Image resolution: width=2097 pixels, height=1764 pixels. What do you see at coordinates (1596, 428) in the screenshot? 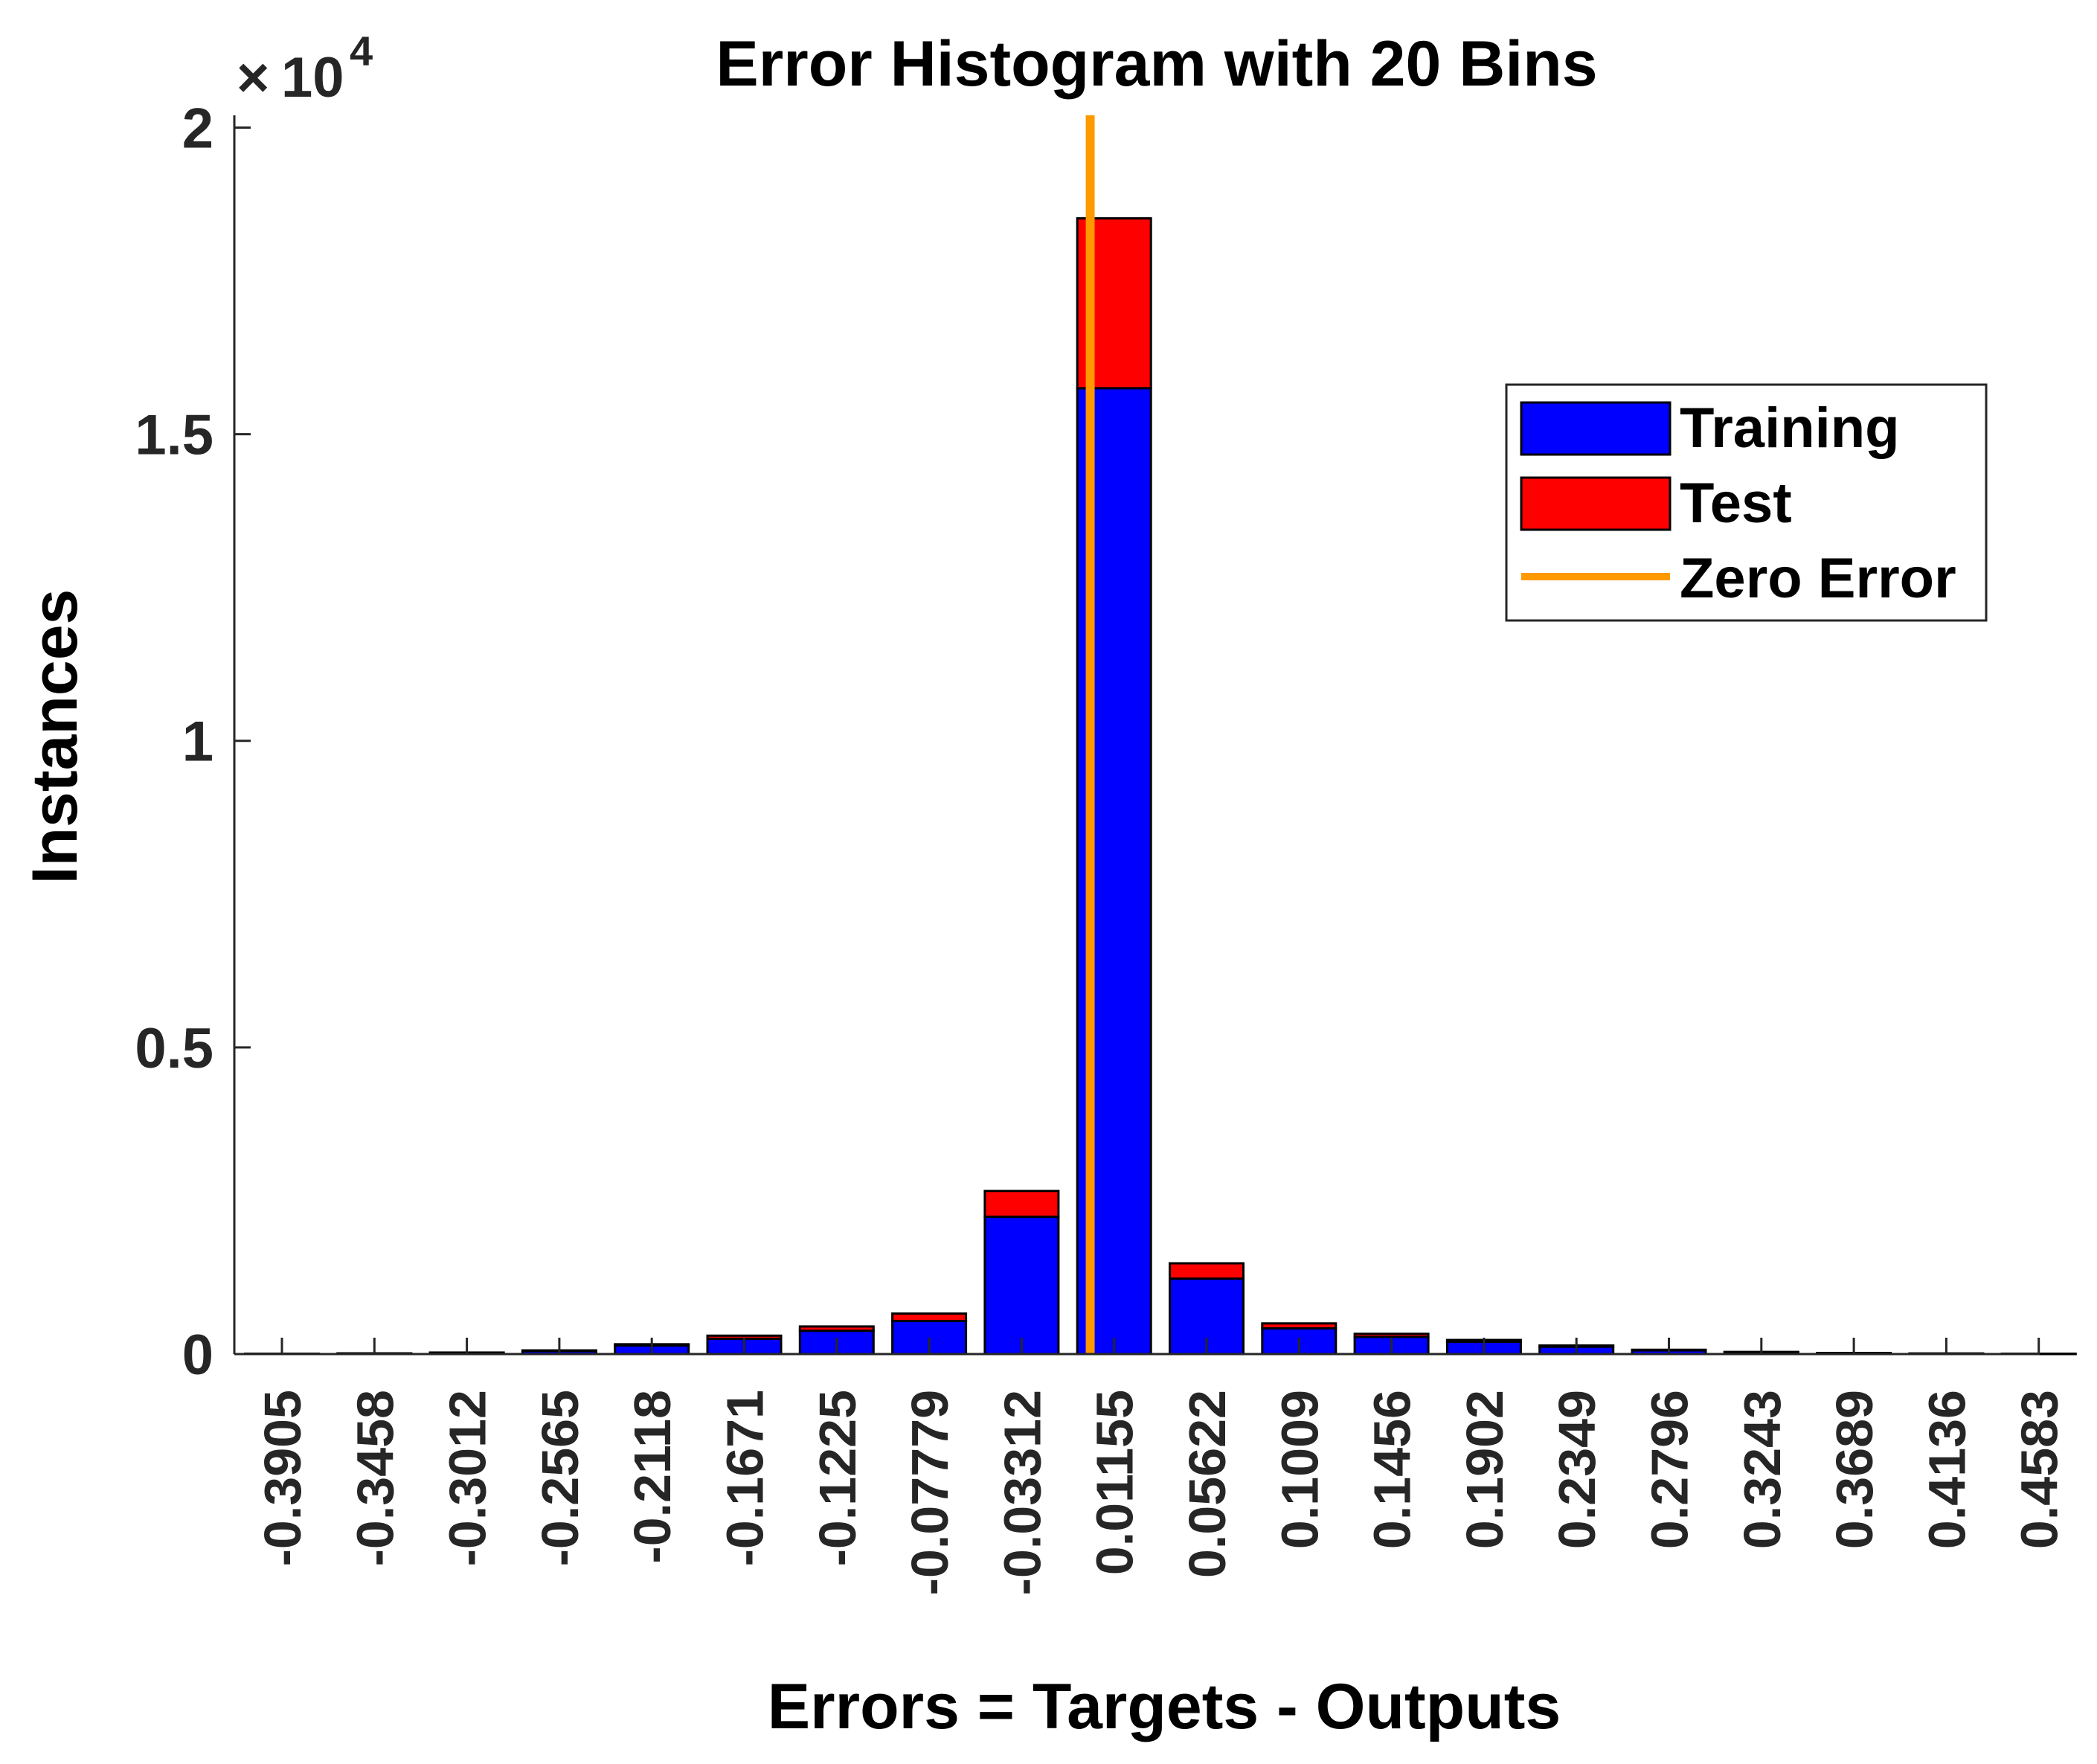
I see `legend-swatch-training` at bounding box center [1596, 428].